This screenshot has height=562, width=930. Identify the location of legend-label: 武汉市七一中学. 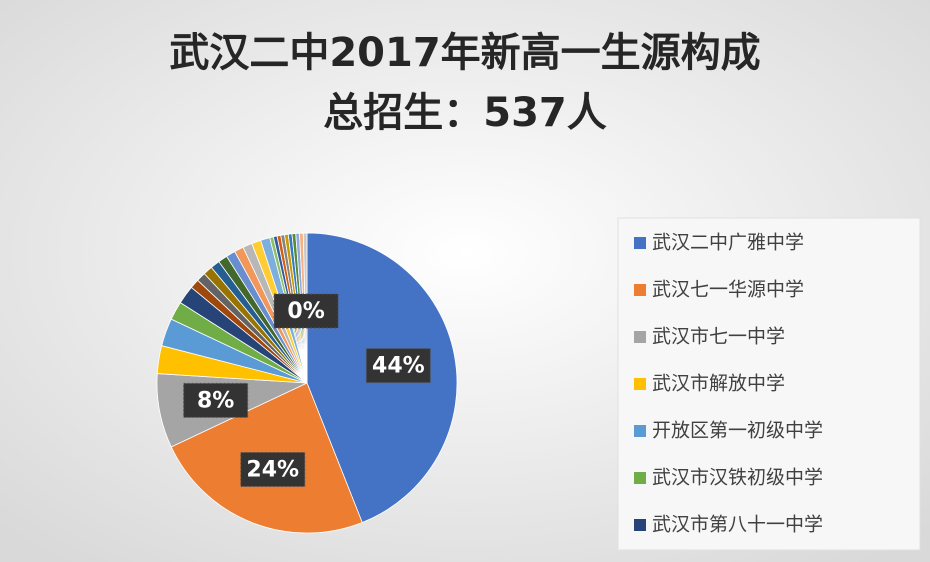
(718, 337).